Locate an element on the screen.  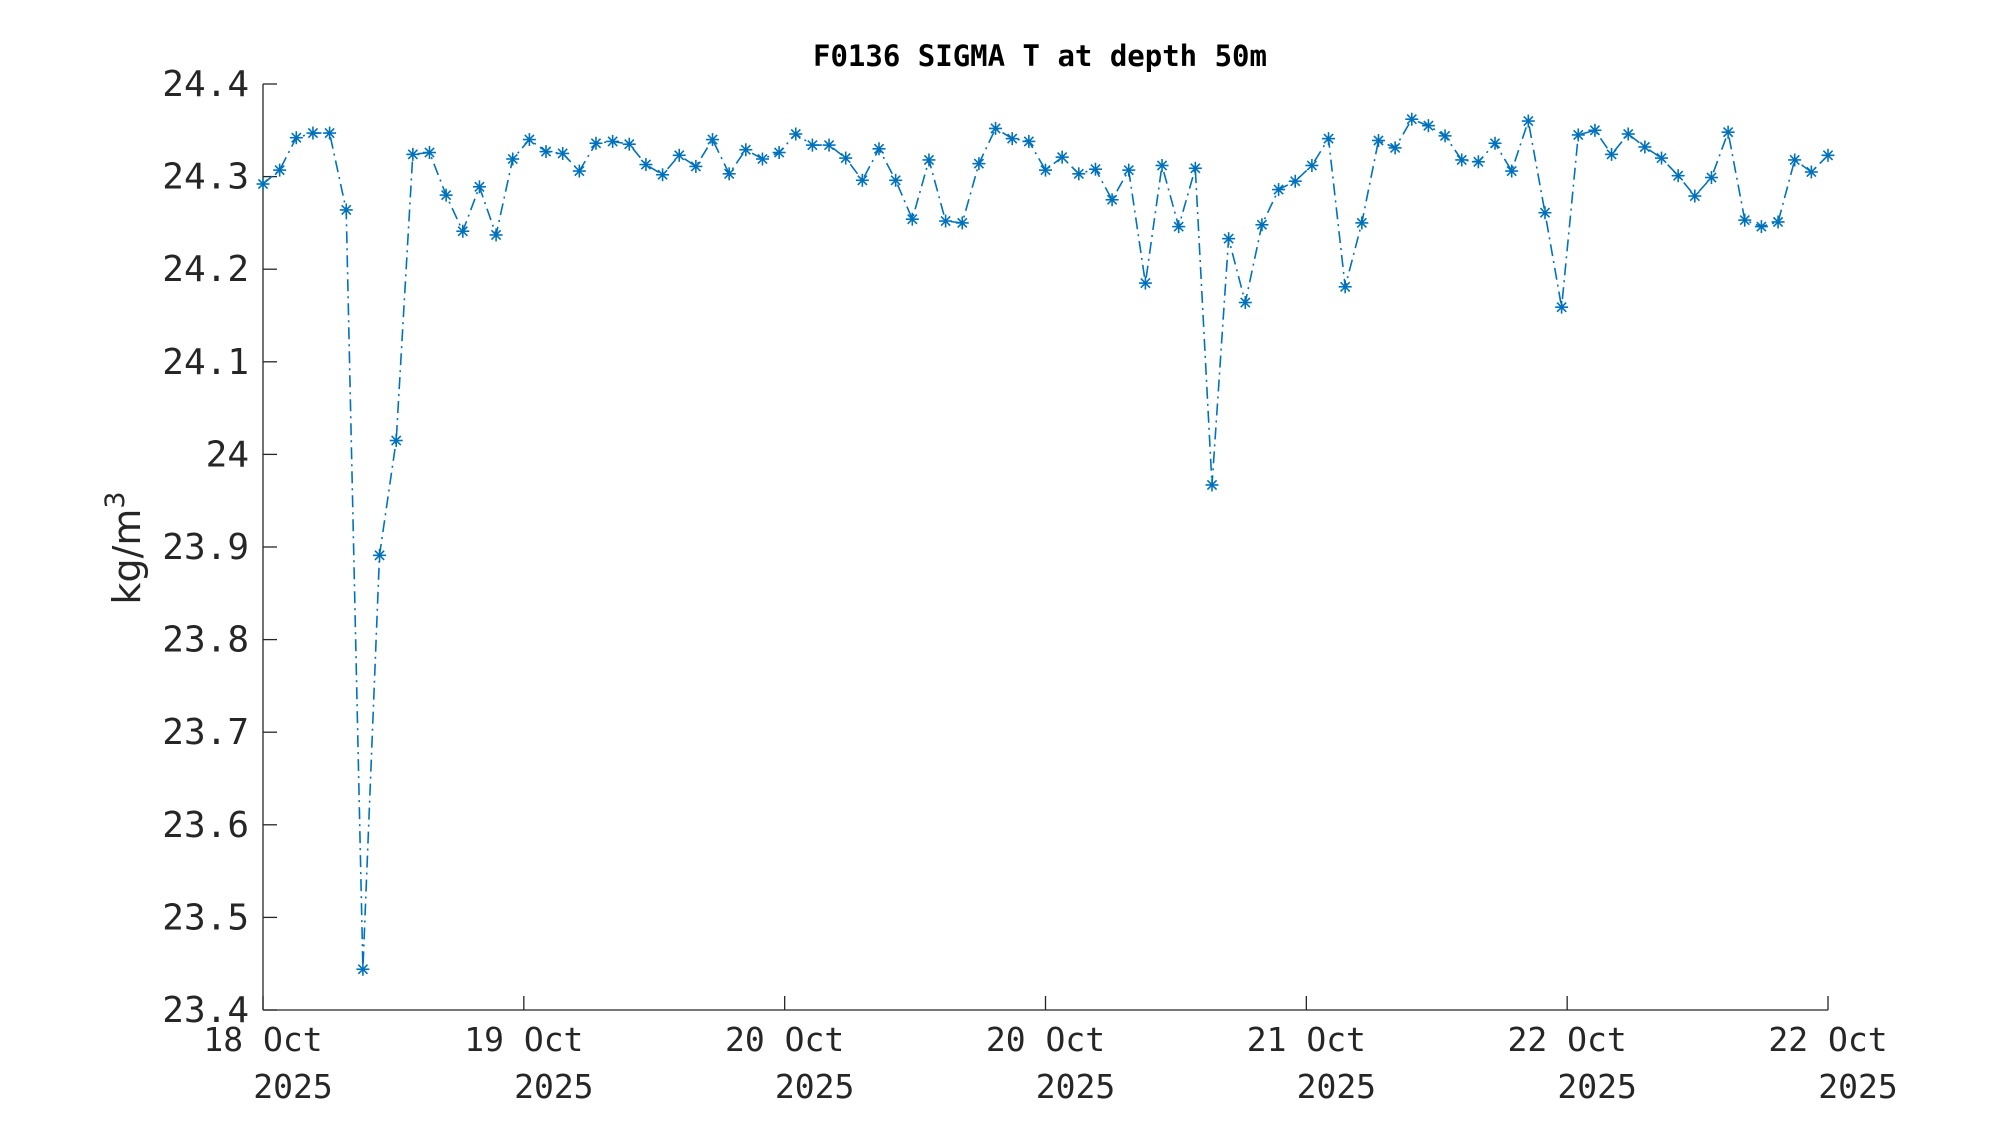
x-tick-label-date: 22 Oct is located at coordinates (1827, 1039).